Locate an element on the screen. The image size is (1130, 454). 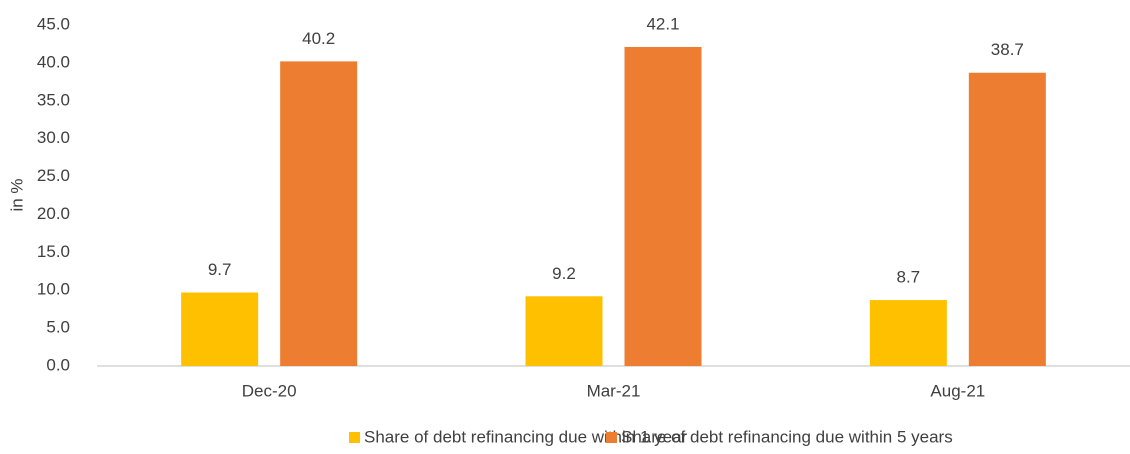
data-label: 42.1 is located at coordinates (662, 23).